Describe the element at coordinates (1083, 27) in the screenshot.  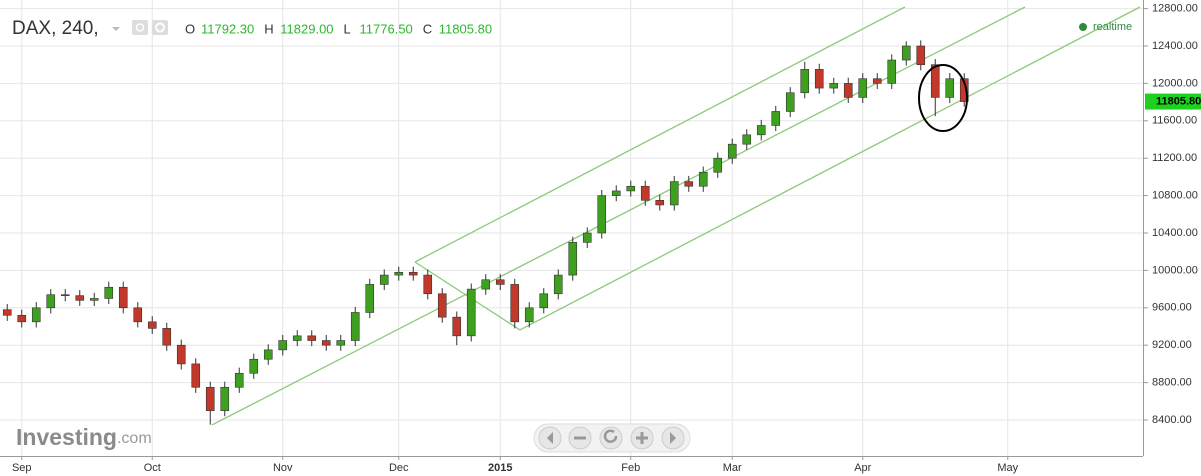
I see `realtime-dot` at that location.